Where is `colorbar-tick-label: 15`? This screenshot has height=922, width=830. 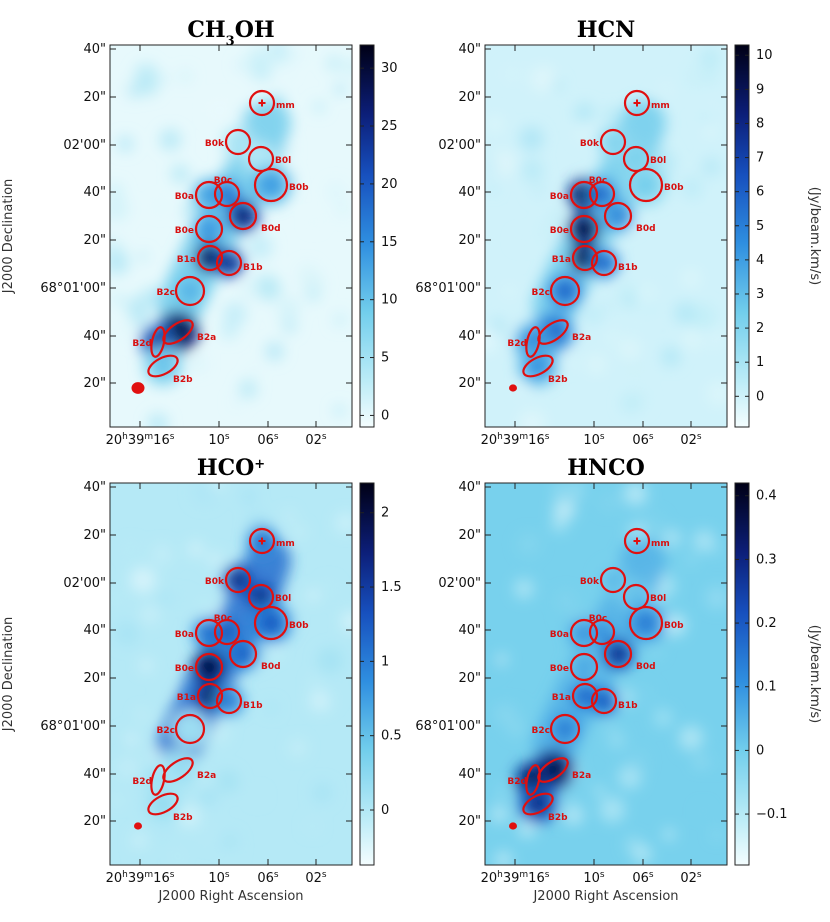
colorbar-tick-label: 15 is located at coordinates (389, 242).